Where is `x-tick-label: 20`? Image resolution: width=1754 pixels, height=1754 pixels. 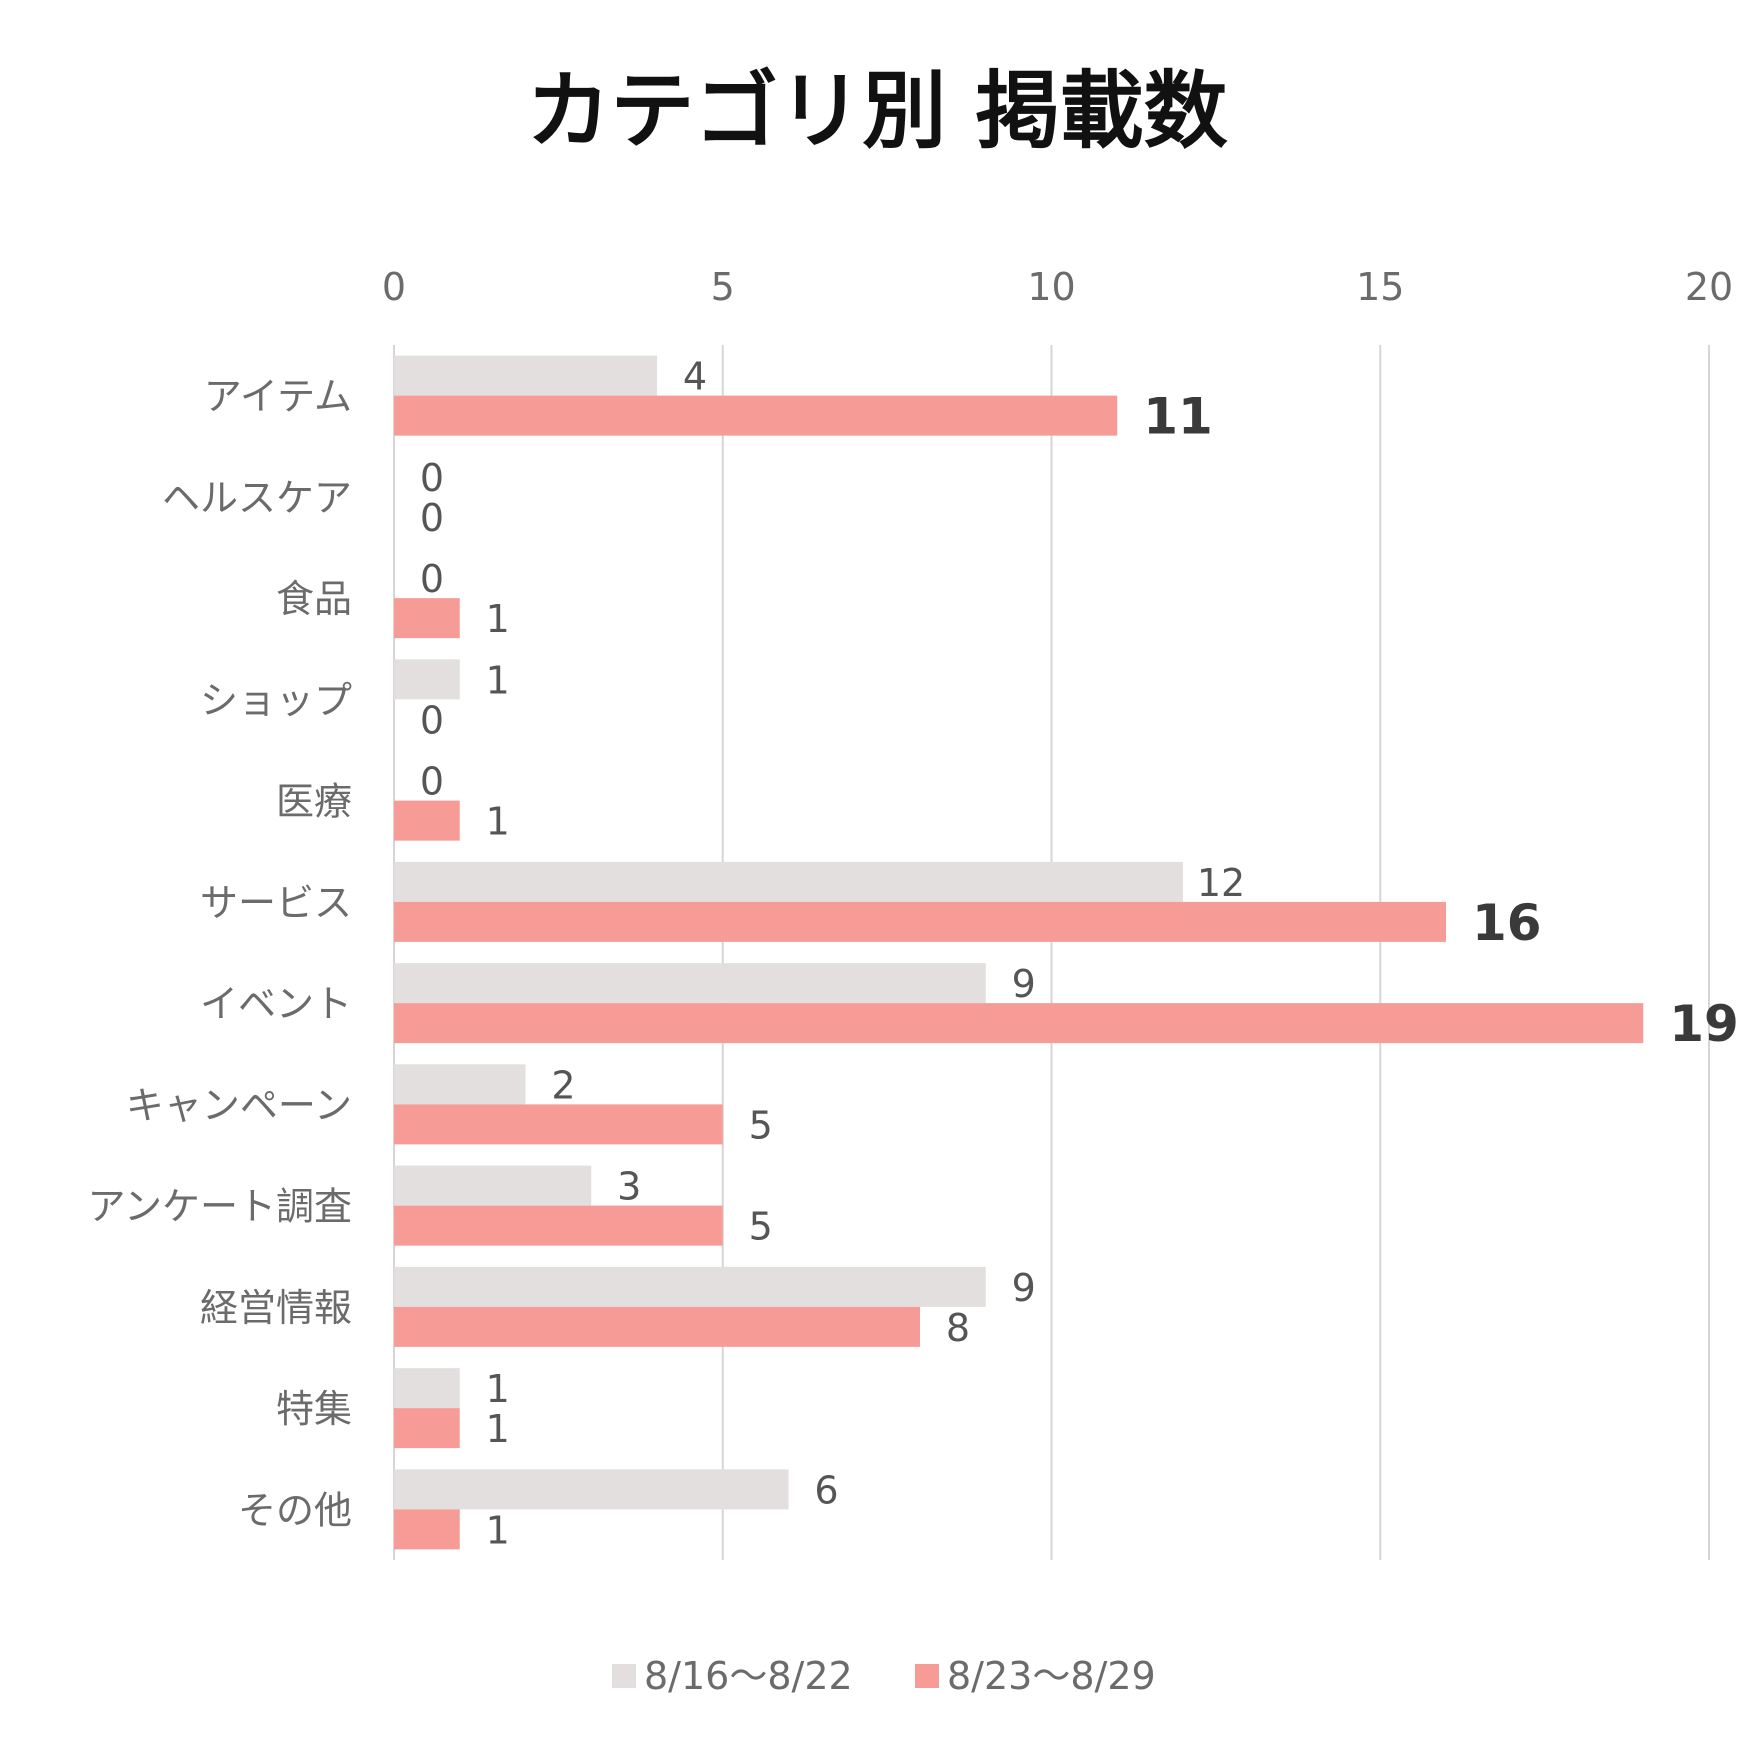
x-tick-label: 20 is located at coordinates (1709, 287).